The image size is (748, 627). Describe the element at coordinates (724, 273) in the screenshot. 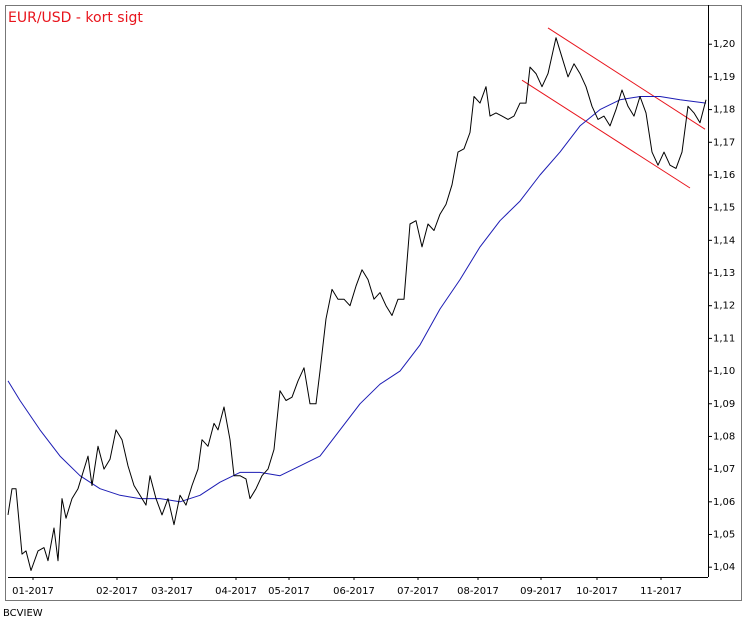

I see `y-tick-label: 1,13` at that location.